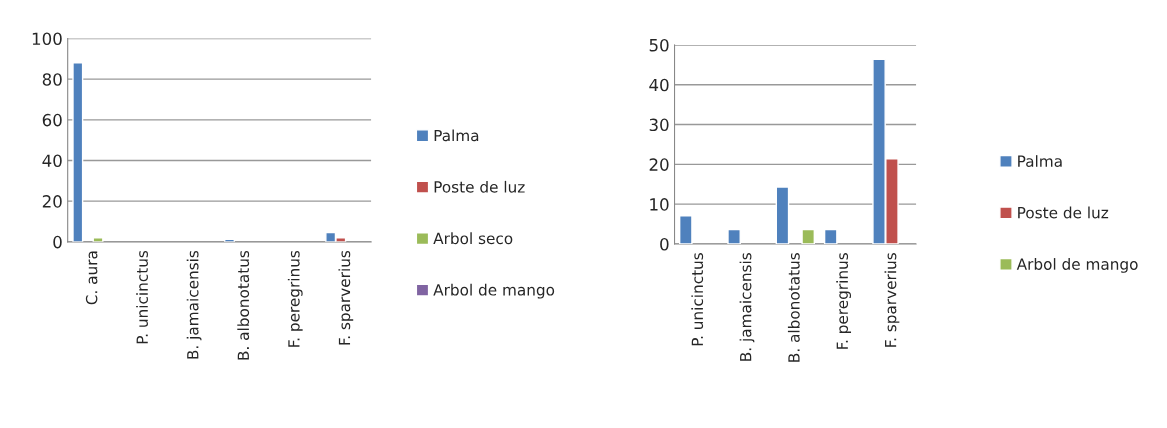 The height and width of the screenshot is (428, 1167). Describe the element at coordinates (473, 238) in the screenshot. I see `legend-label: Arbol seco` at that location.